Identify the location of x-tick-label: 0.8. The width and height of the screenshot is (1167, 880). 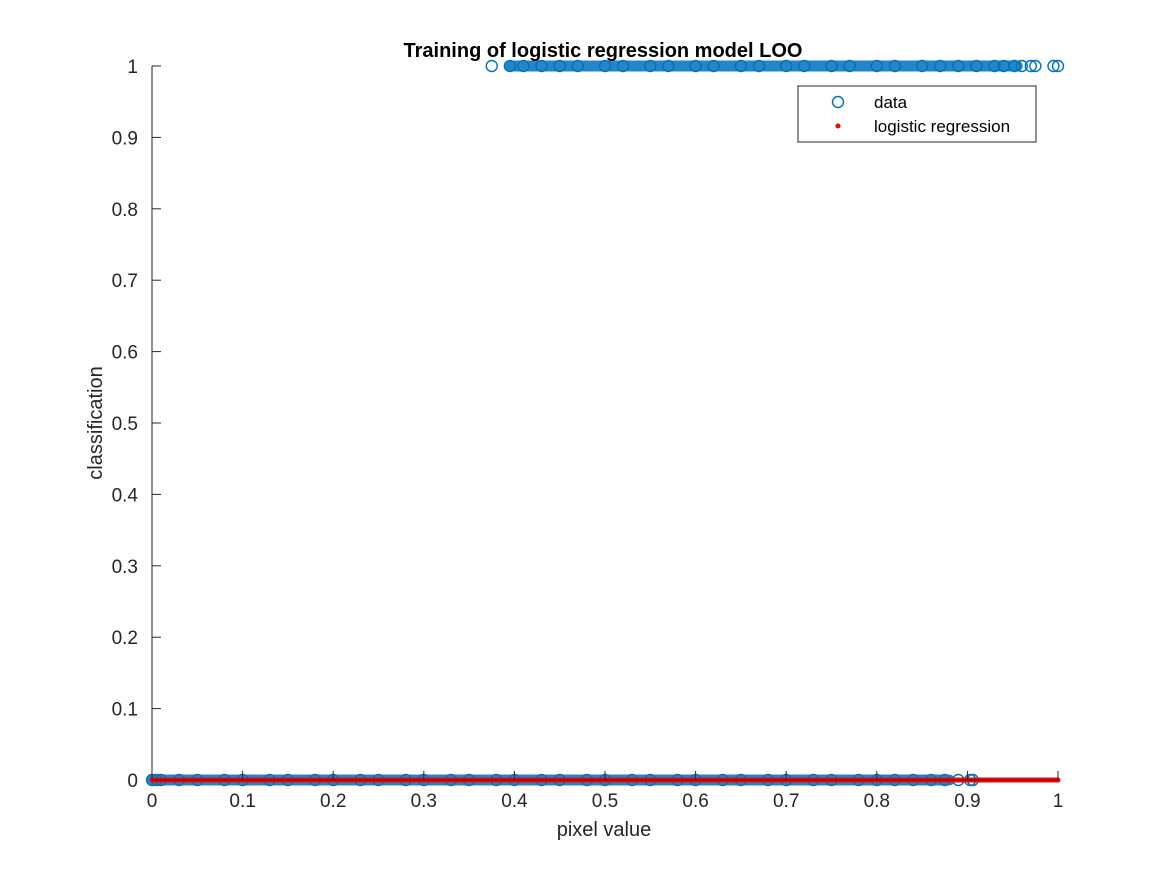
(877, 801).